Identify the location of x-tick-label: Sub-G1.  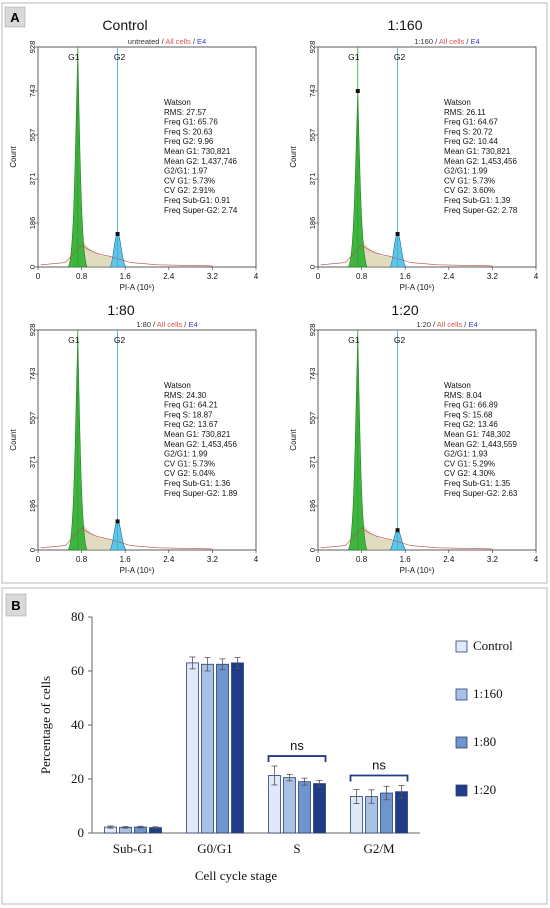
(133, 848).